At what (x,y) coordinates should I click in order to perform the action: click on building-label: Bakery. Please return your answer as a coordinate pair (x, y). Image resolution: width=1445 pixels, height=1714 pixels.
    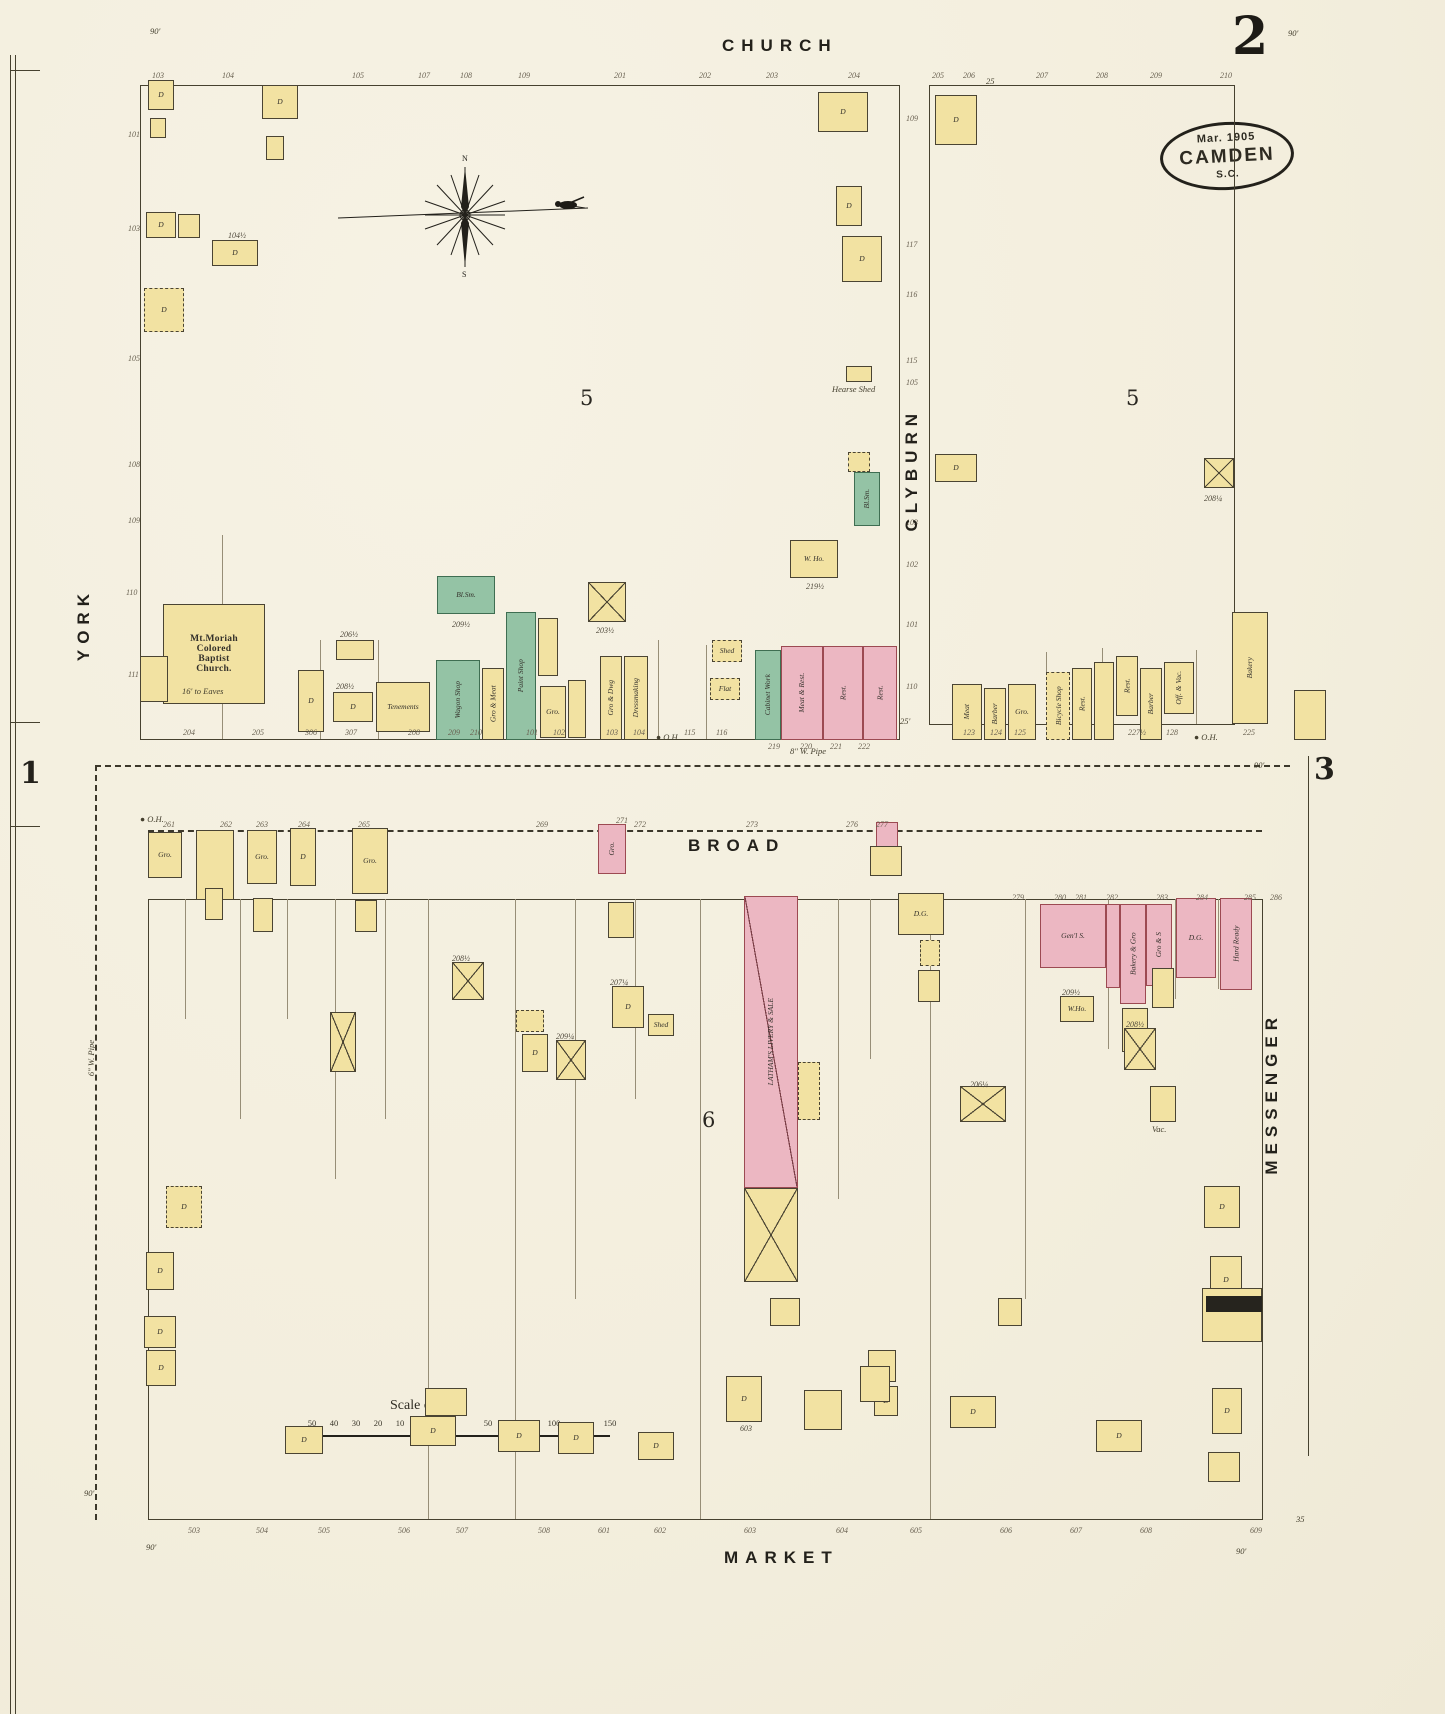
    Looking at the image, I should click on (1250, 668).